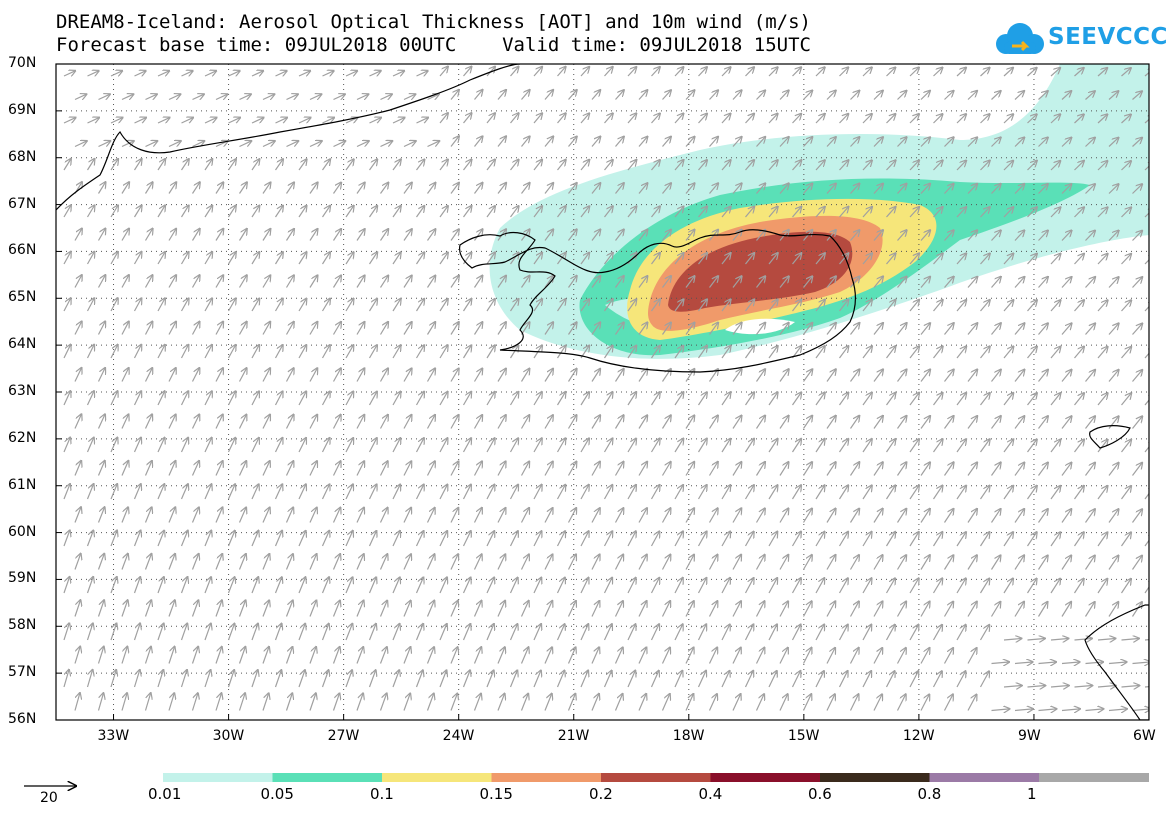 The height and width of the screenshot is (820, 1175). What do you see at coordinates (1029, 736) in the screenshot?
I see `lon-label: 9W` at bounding box center [1029, 736].